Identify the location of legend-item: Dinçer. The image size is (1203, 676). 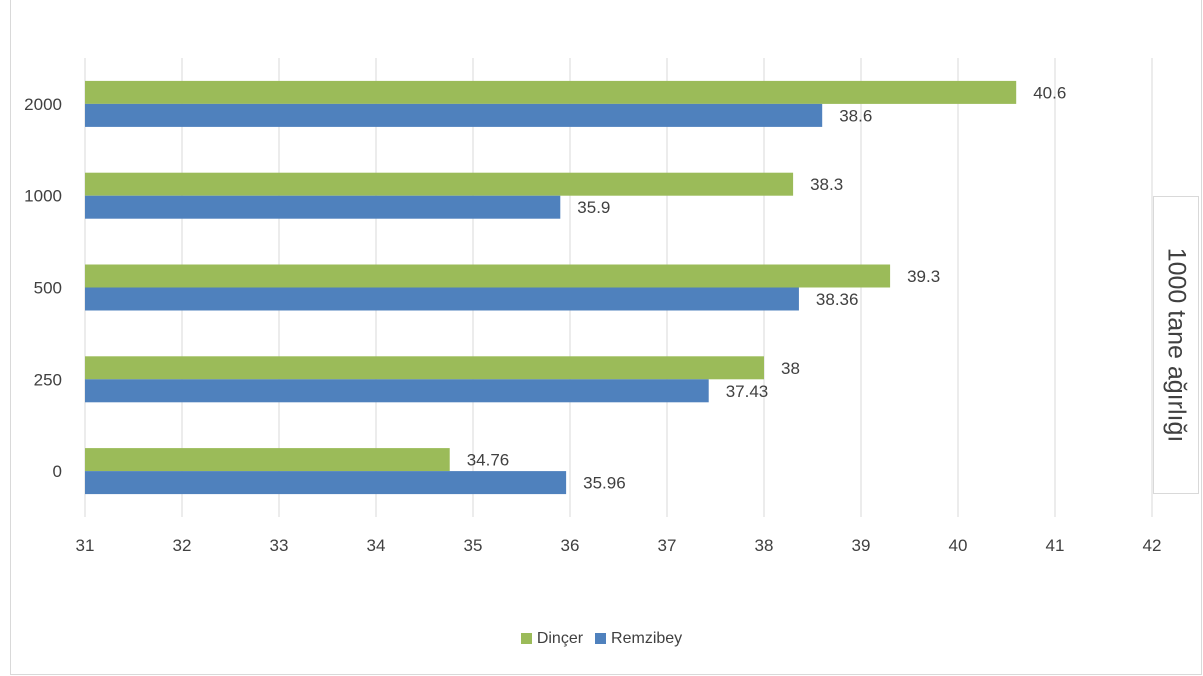
(552, 639).